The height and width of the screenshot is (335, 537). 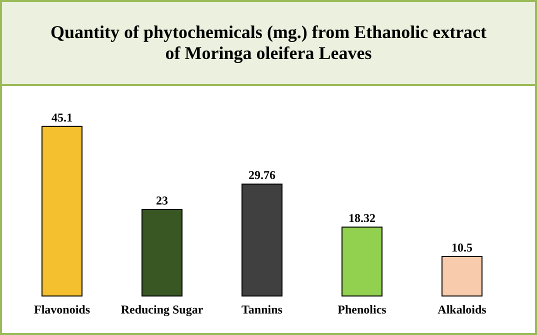 What do you see at coordinates (62, 309) in the screenshot?
I see `x-tick-label: Flavonoids` at bounding box center [62, 309].